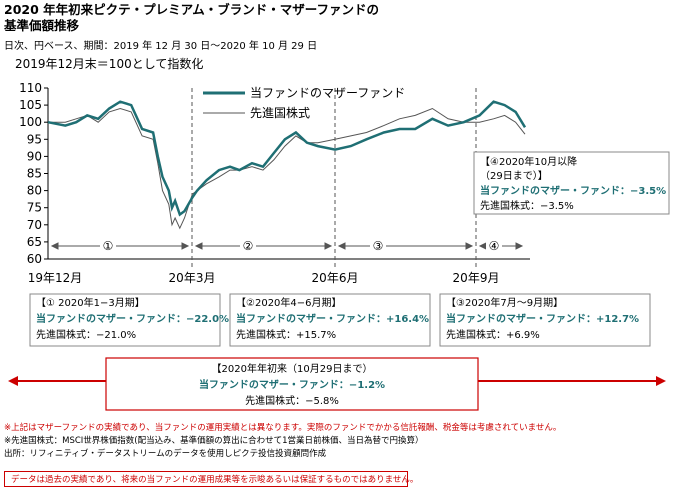 The height and width of the screenshot is (500, 674). Describe the element at coordinates (286, 334) in the screenshot. I see `q2-bench: 先進国株式：+15.7%` at that location.